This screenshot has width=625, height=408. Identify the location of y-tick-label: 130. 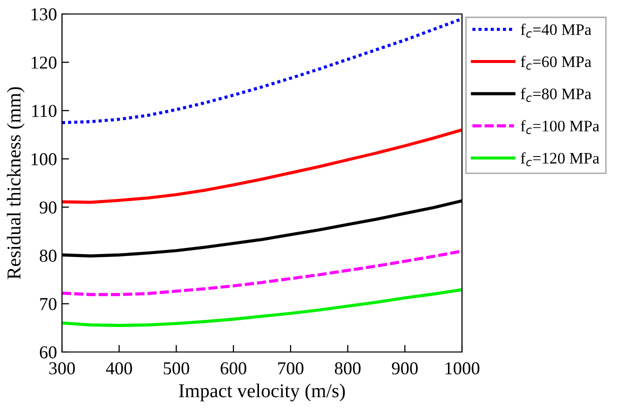
(44, 14).